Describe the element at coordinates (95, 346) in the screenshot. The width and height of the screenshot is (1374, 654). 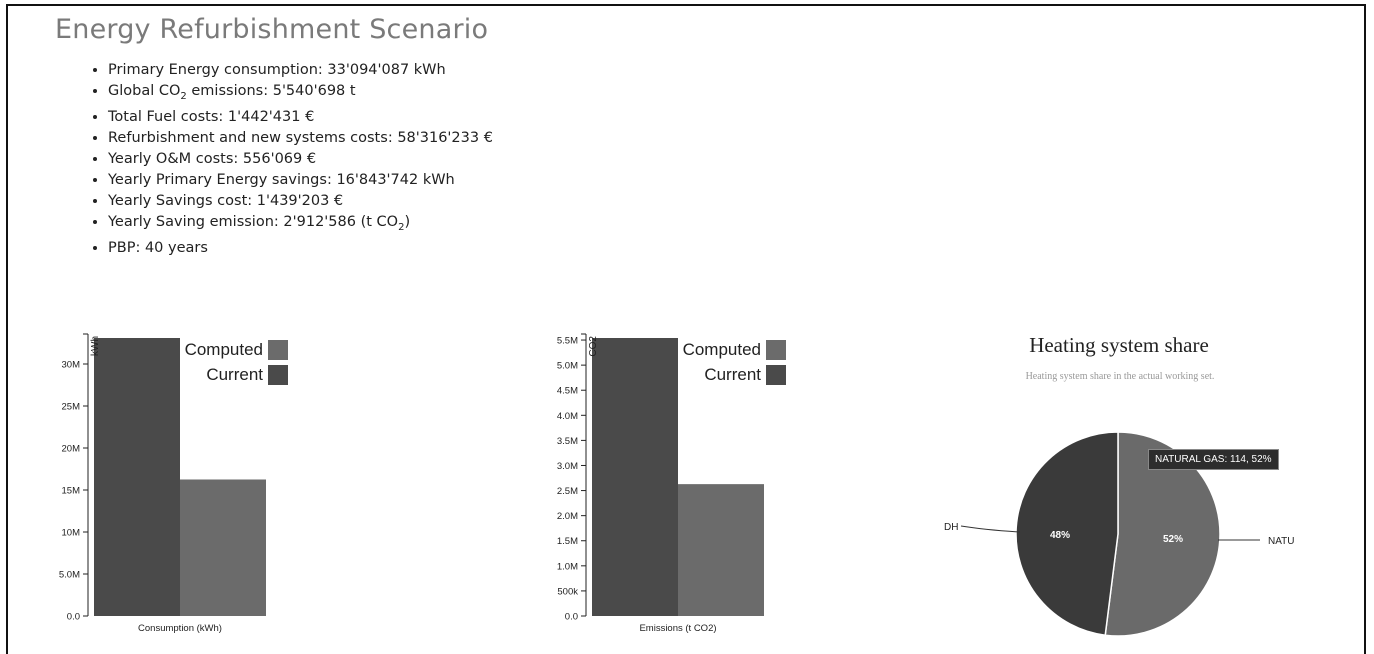
I see `y-axis-label: kWh` at that location.